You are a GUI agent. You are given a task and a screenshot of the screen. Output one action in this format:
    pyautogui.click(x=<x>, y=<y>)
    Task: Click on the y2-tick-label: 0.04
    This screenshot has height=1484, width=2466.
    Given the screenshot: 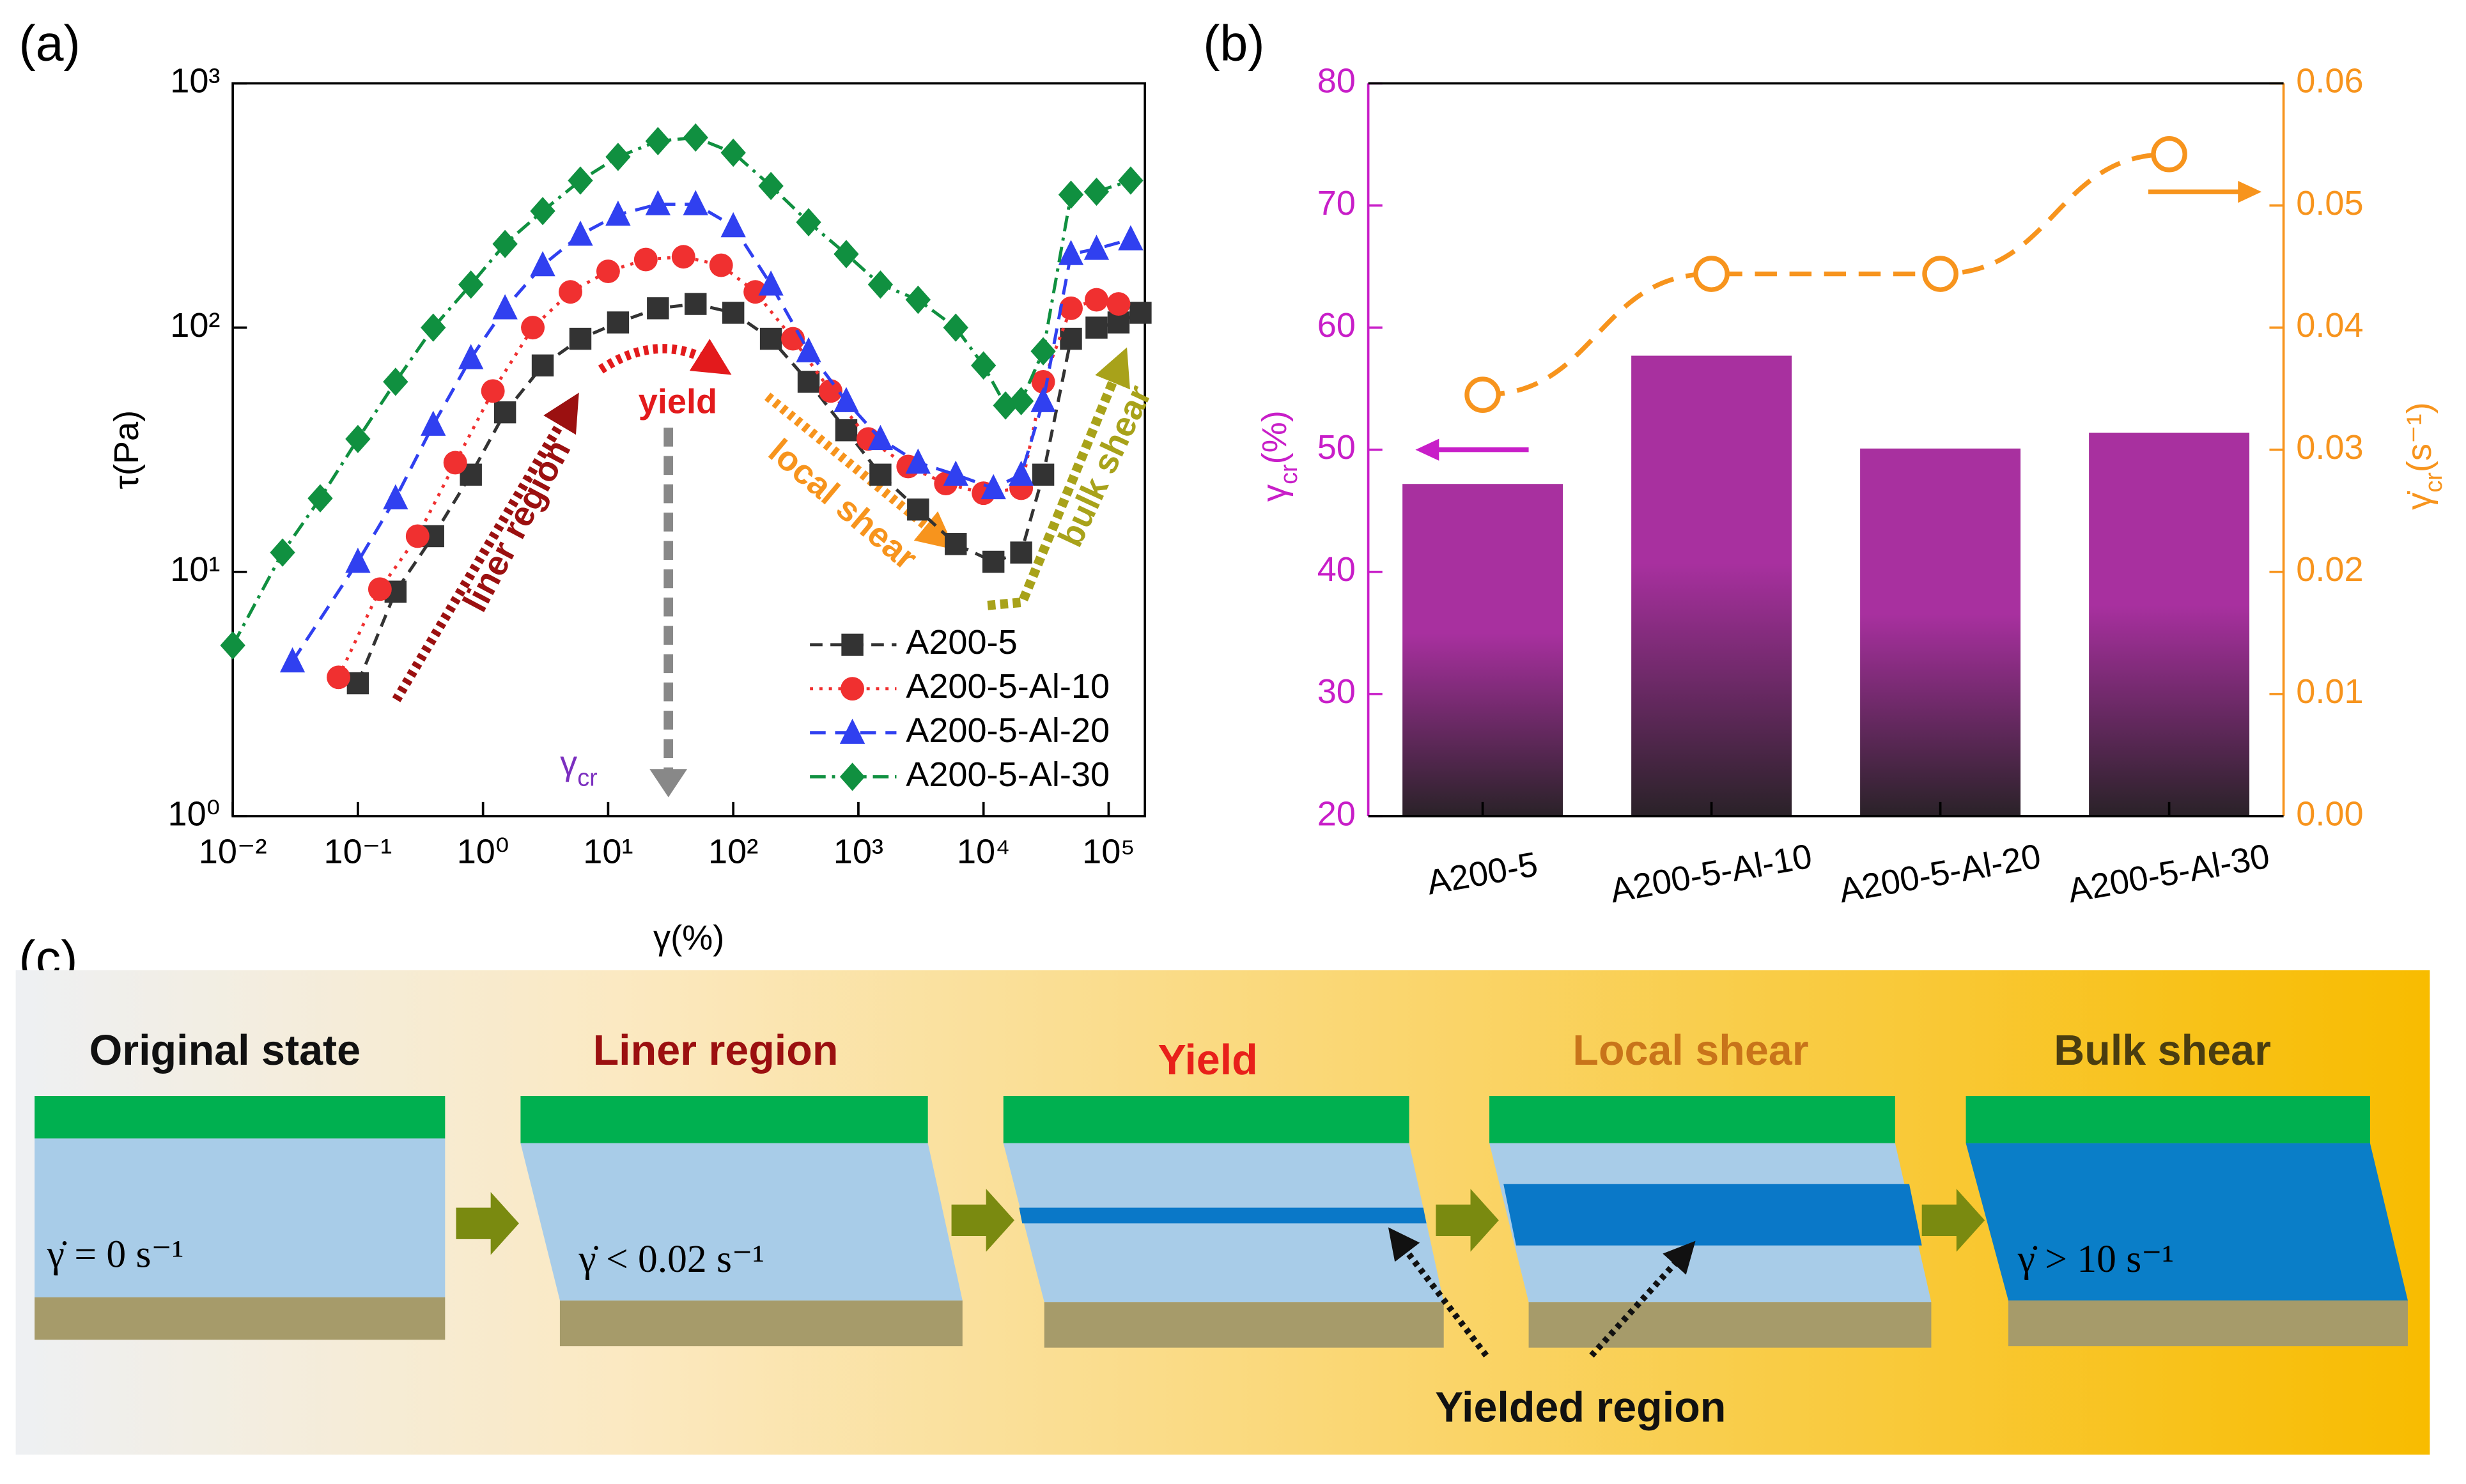 What is the action you would take?
    pyautogui.click(x=2329, y=325)
    